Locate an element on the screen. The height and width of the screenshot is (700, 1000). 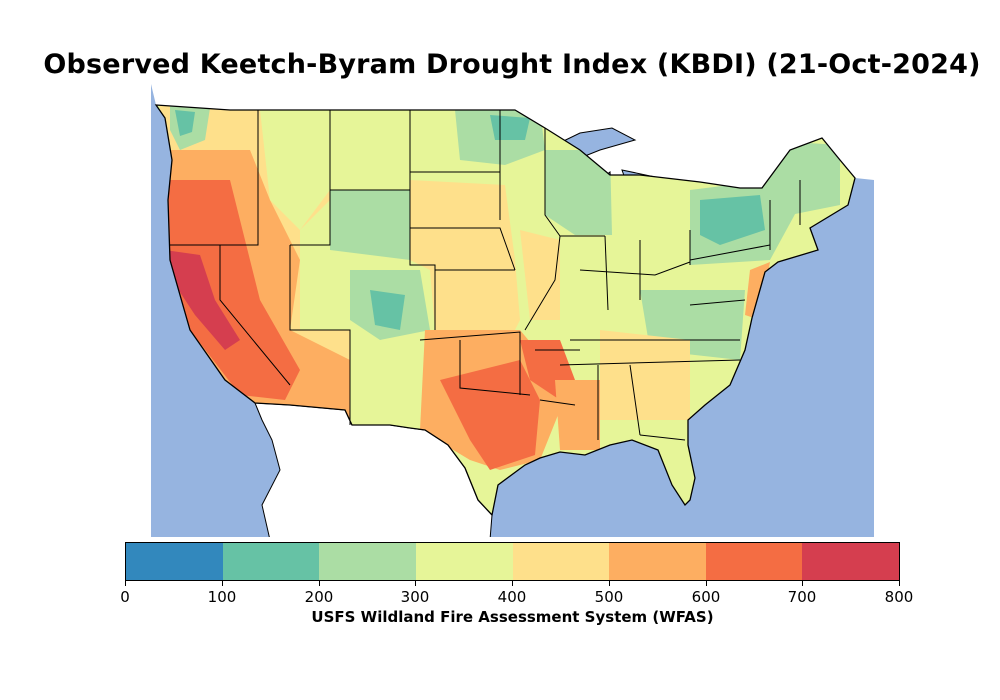
colorbar-tick-label: 600 is located at coordinates (706, 597).